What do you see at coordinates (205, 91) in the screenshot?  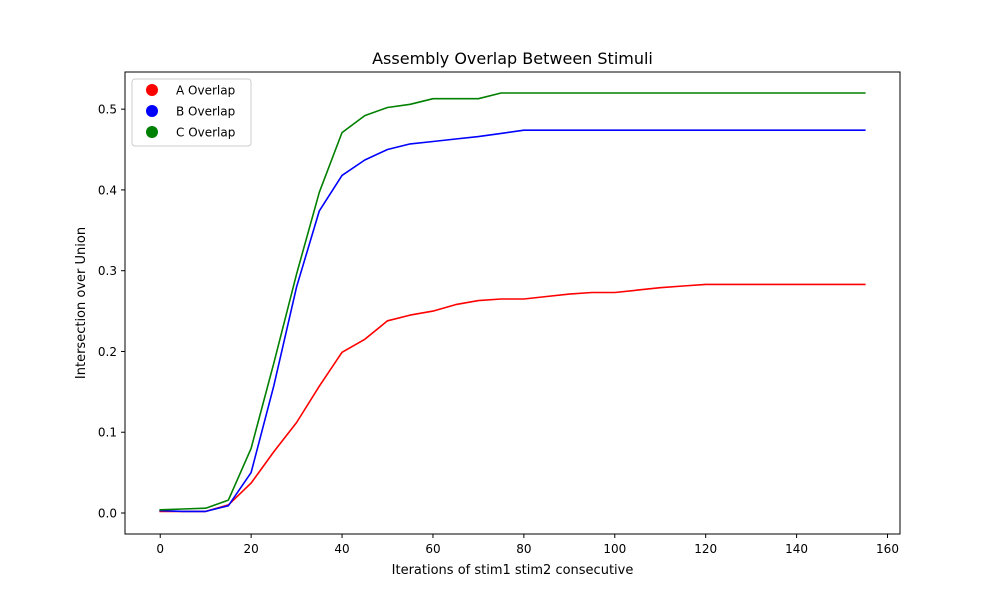 I see `legend-label: A Overlap` at bounding box center [205, 91].